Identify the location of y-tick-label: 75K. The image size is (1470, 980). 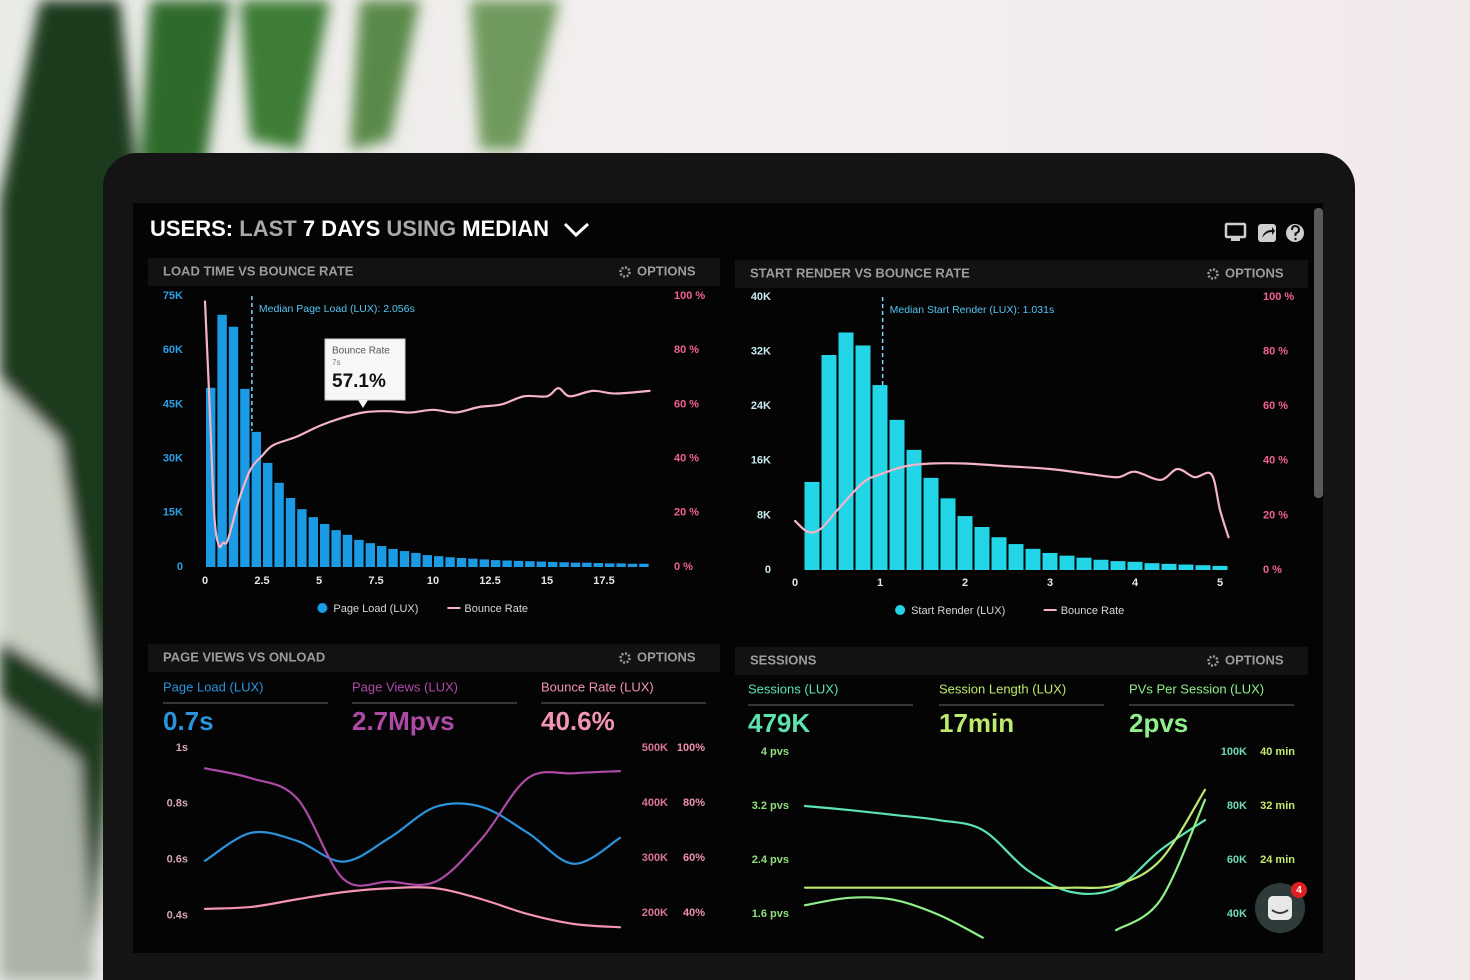
(173, 296).